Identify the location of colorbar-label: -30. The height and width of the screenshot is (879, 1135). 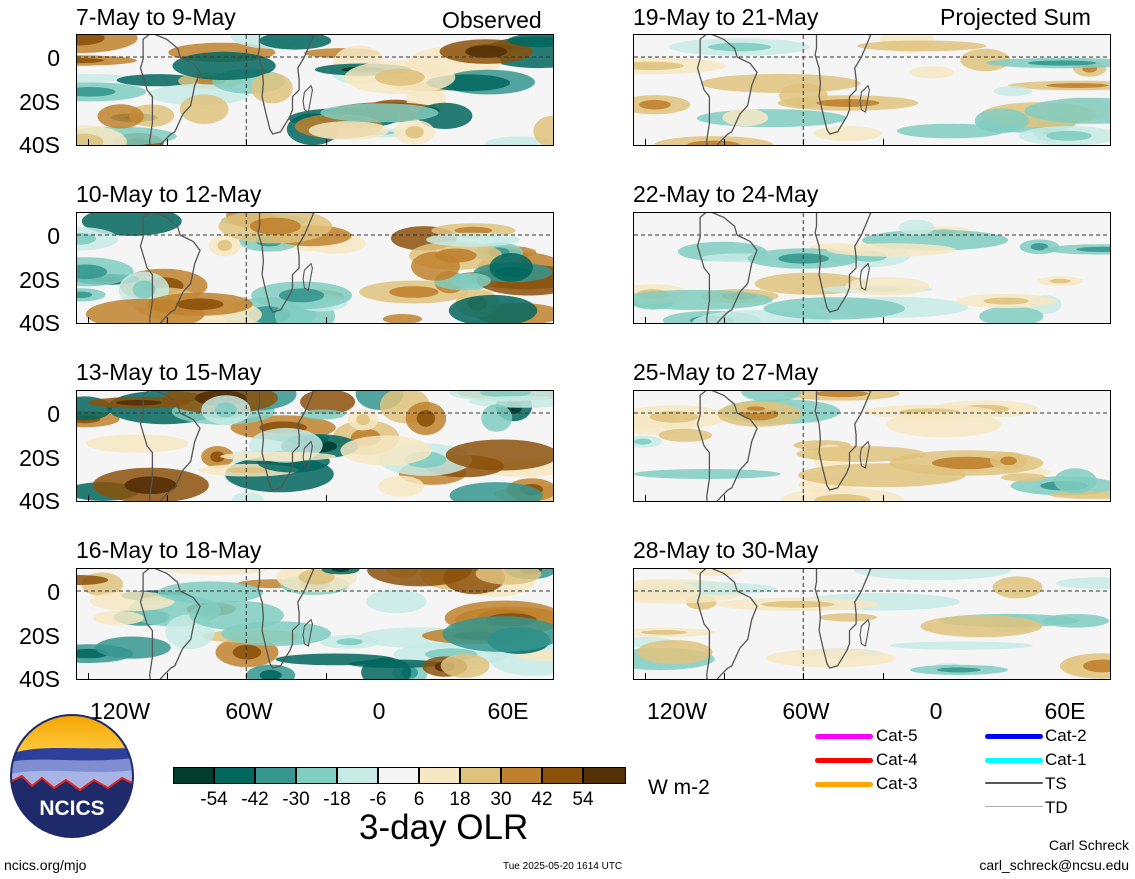
(296, 799).